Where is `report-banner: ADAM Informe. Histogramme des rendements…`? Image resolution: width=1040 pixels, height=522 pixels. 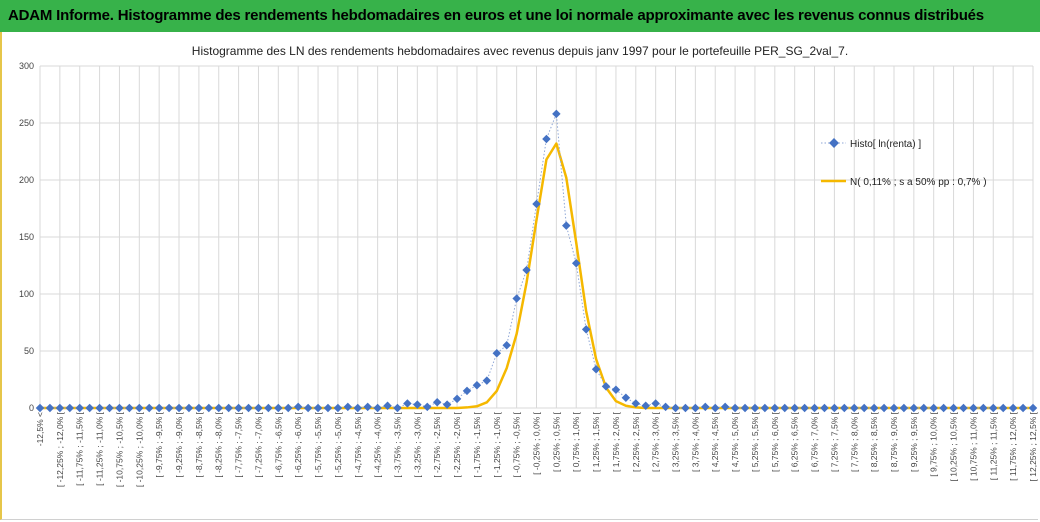
report-banner: ADAM Informe. Histogramme des rendements… is located at coordinates (520, 16).